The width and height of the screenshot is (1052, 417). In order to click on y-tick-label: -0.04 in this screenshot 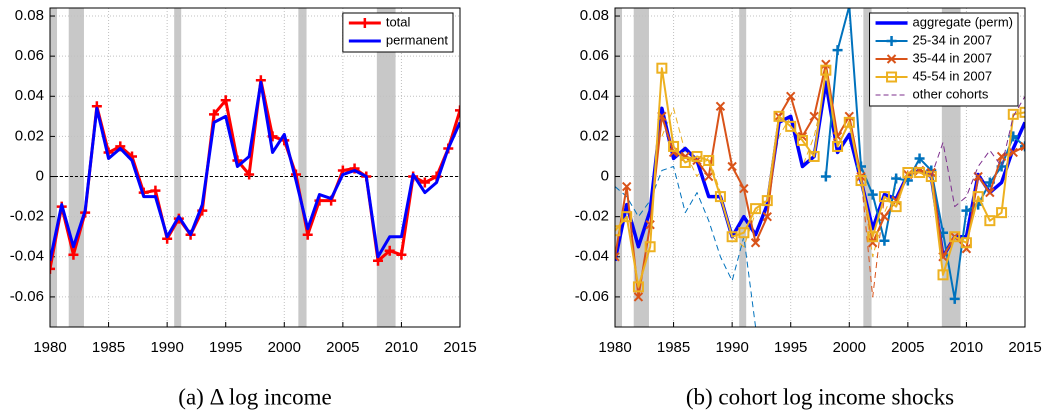, I will do `click(27, 256)`.